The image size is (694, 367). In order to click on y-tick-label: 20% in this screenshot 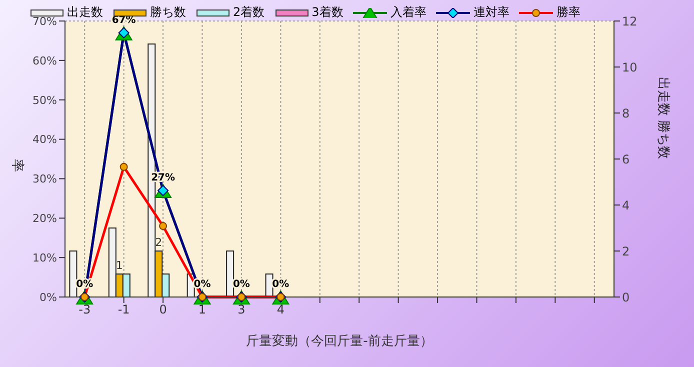, I will do `click(44, 219)`.